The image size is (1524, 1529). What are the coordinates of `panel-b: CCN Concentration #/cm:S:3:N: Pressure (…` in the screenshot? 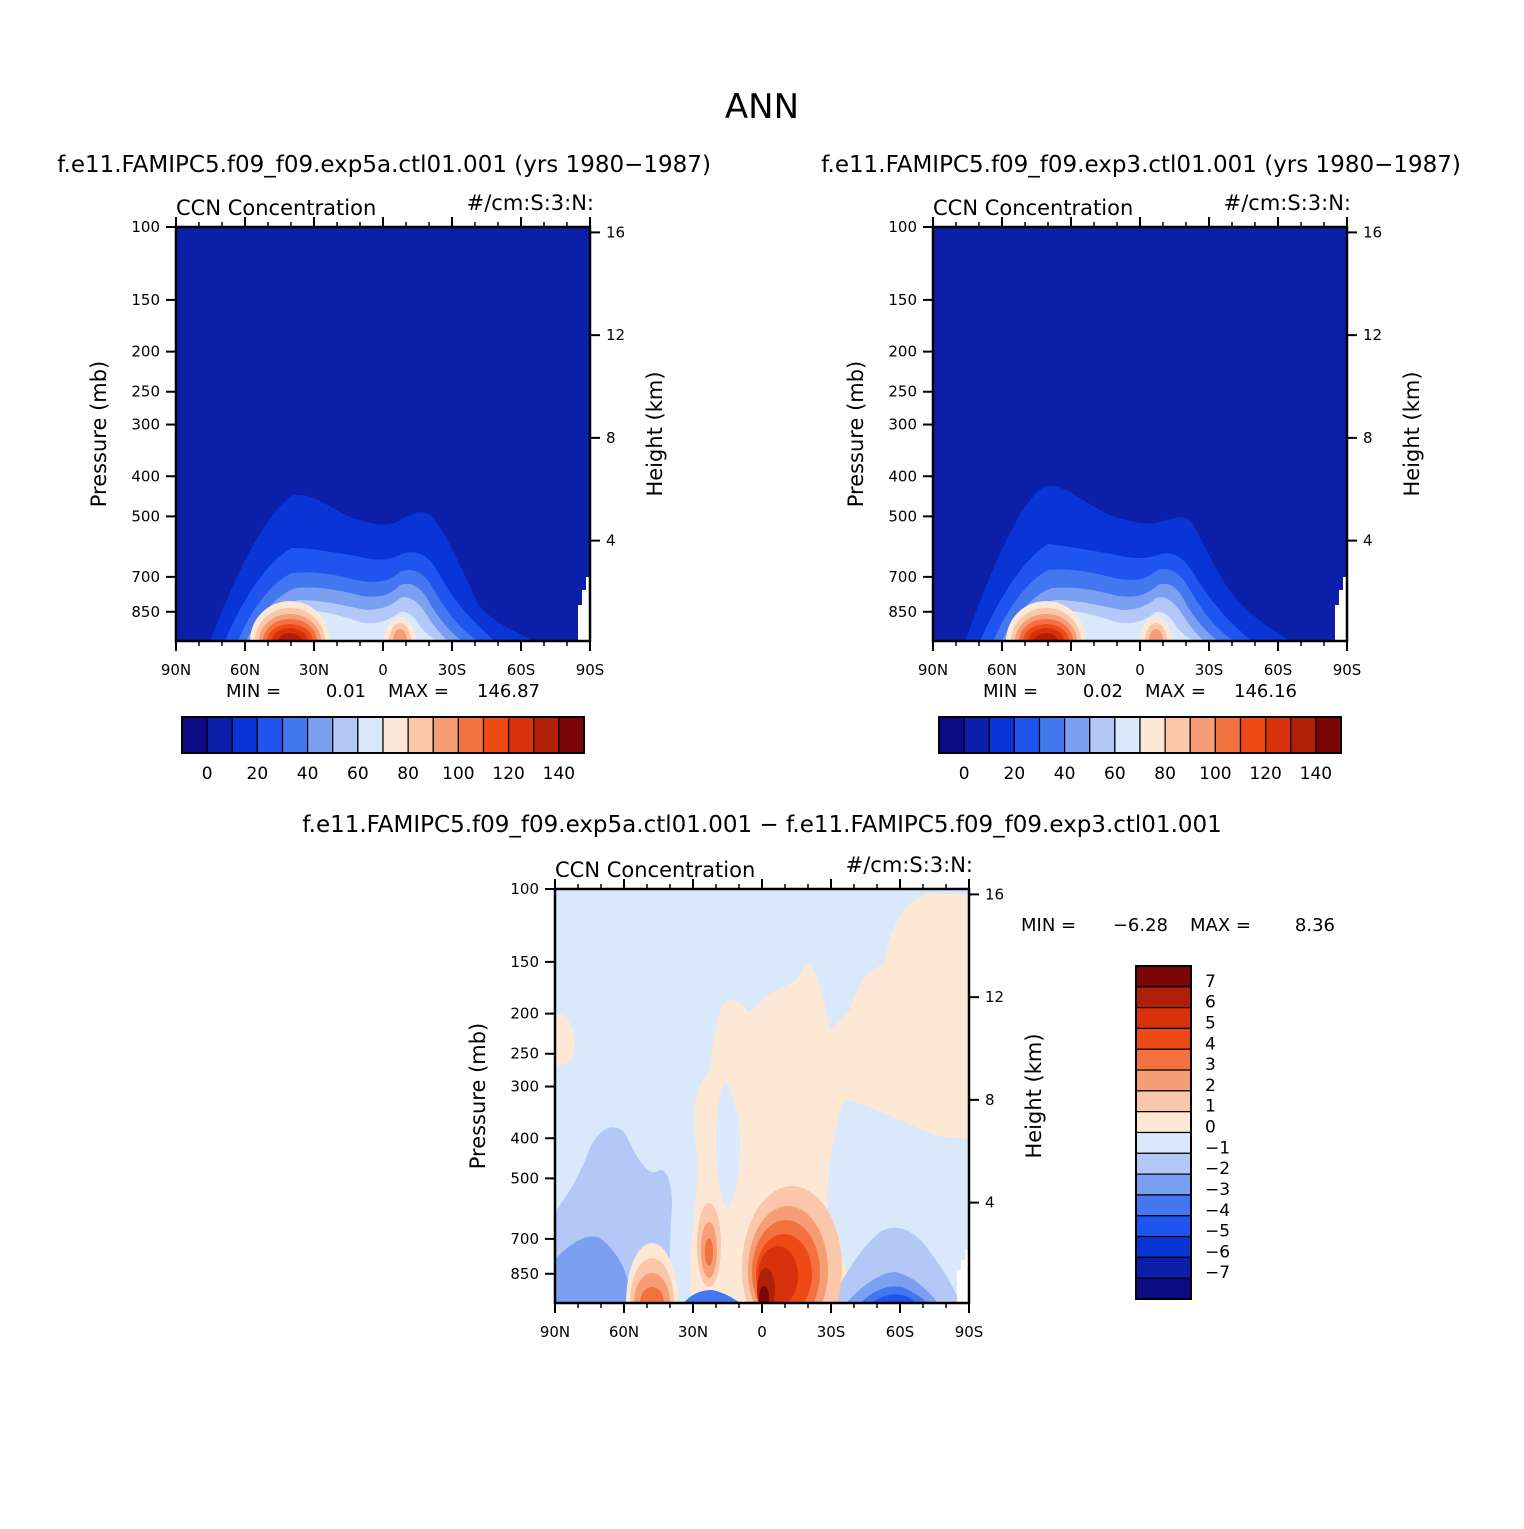 It's located at (1134, 446).